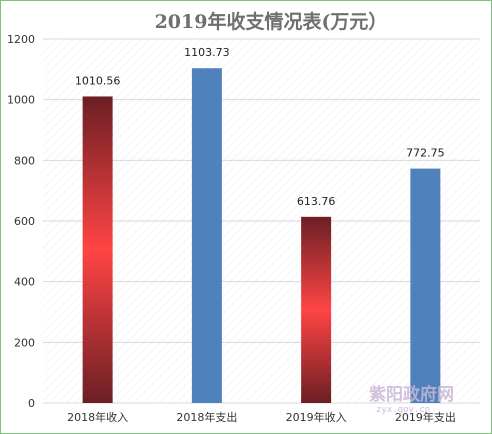 The image size is (492, 434). Describe the element at coordinates (271, 21) in the screenshot. I see `chart-title: 2019年收支情况表(万元）` at that location.